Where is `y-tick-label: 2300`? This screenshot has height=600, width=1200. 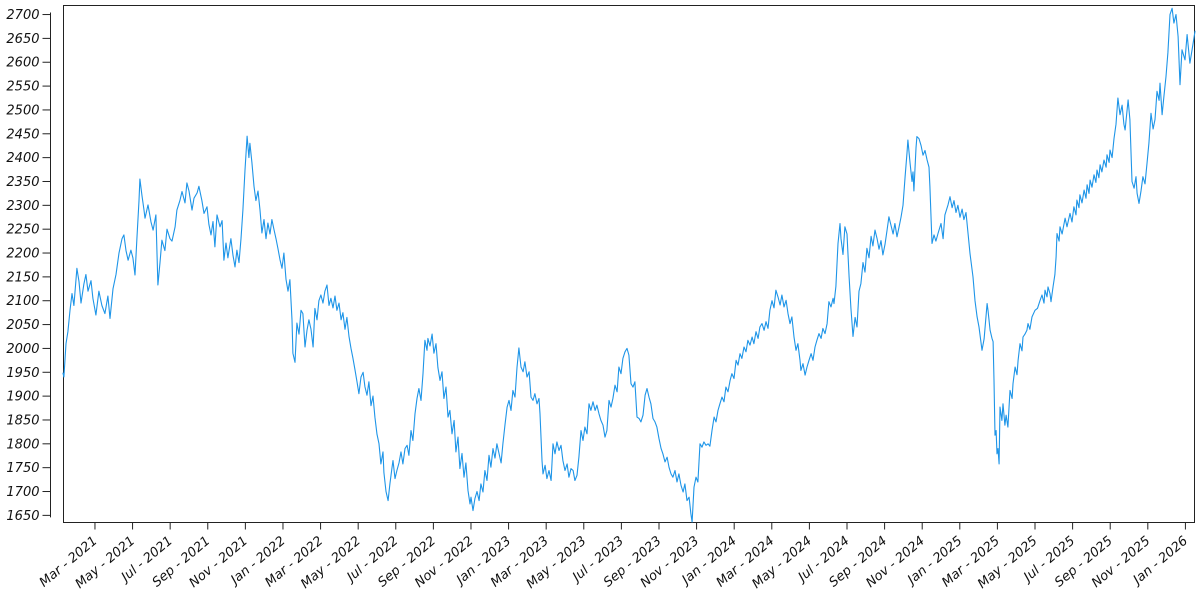
y-tick-label: 2300 is located at coordinates (22, 206).